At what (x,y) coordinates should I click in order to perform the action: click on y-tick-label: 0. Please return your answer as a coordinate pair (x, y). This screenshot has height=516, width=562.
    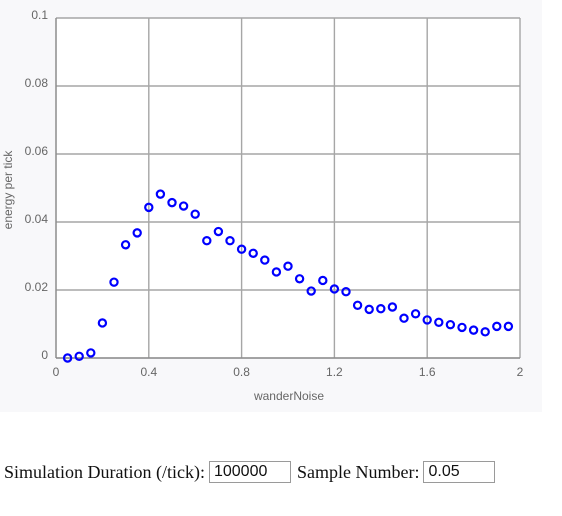
    Looking at the image, I should click on (44, 355).